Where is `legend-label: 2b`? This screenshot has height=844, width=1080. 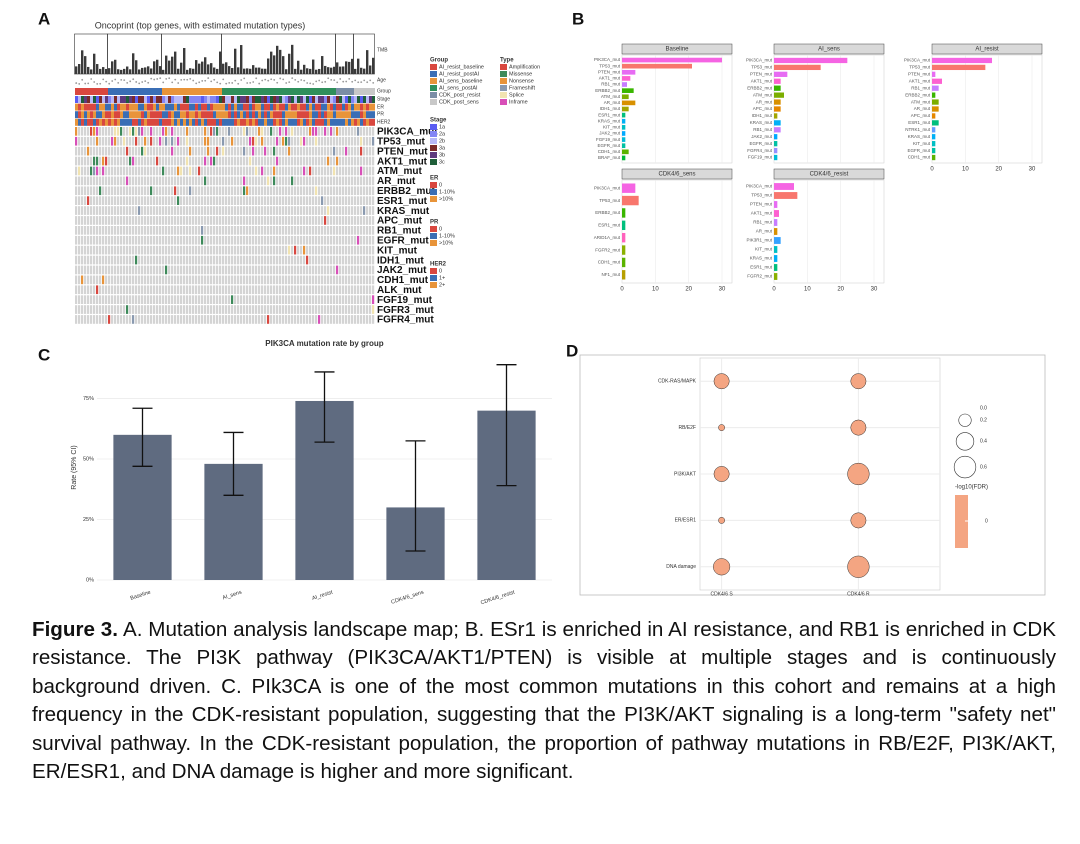 legend-label: 2b is located at coordinates (442, 141).